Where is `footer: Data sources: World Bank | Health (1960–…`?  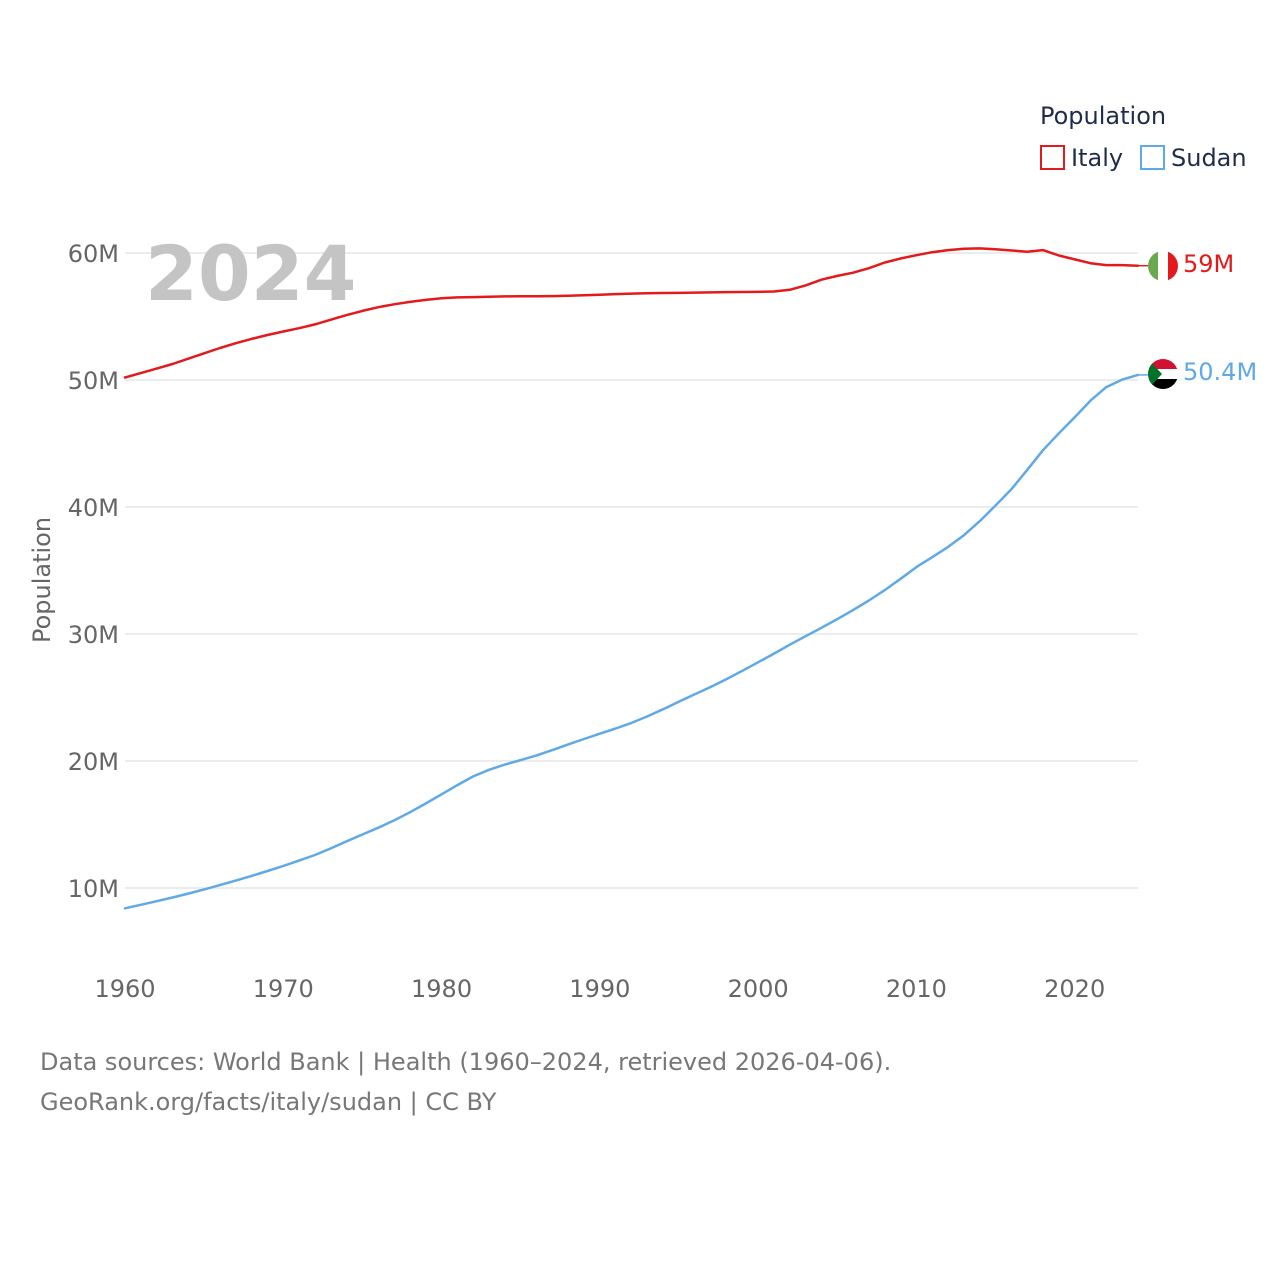 footer: Data sources: World Bank | Health (1960–… is located at coordinates (465, 1082).